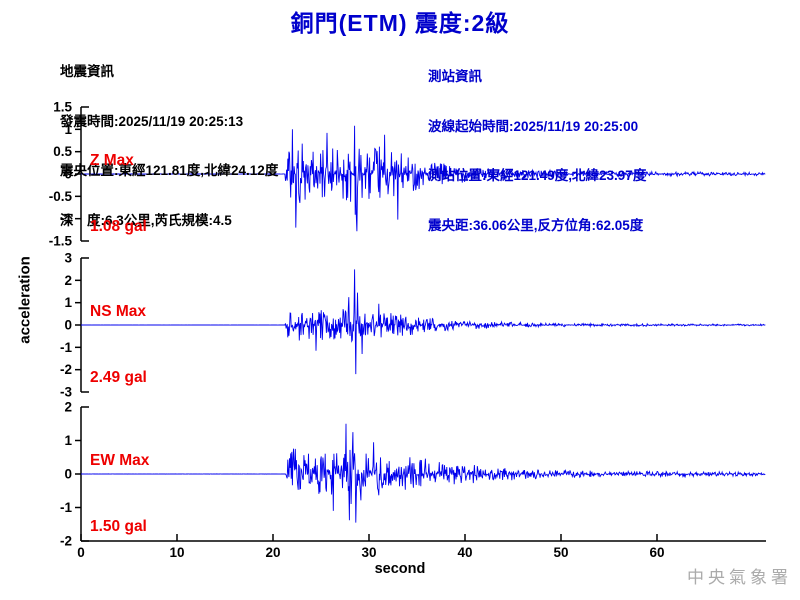 Image resolution: width=800 pixels, height=600 pixels. Describe the element at coordinates (112, 160) in the screenshot. I see `trace-z-name: Z Max` at that location.